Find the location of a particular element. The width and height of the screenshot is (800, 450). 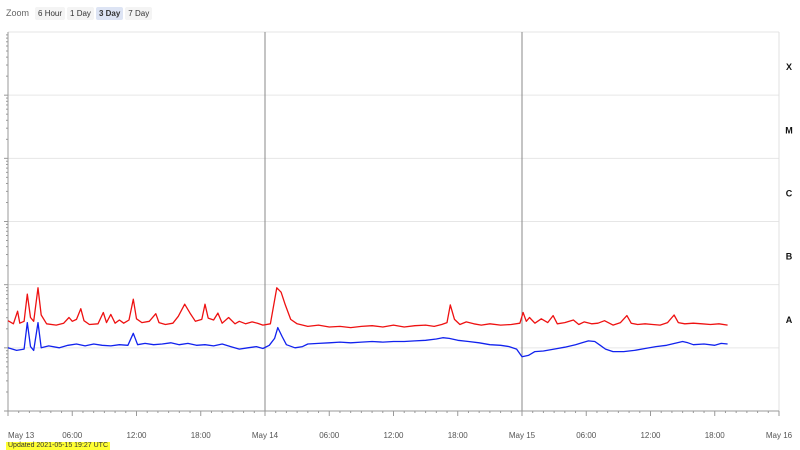

flare-class-label: A is located at coordinates (789, 320).